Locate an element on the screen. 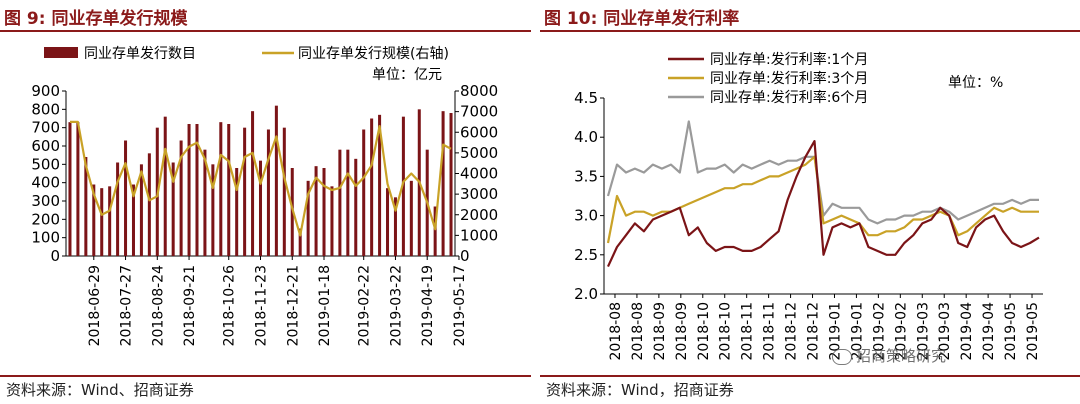  left-figure-title: 图 9: 同业存单发行规模 is located at coordinates (95, 16).